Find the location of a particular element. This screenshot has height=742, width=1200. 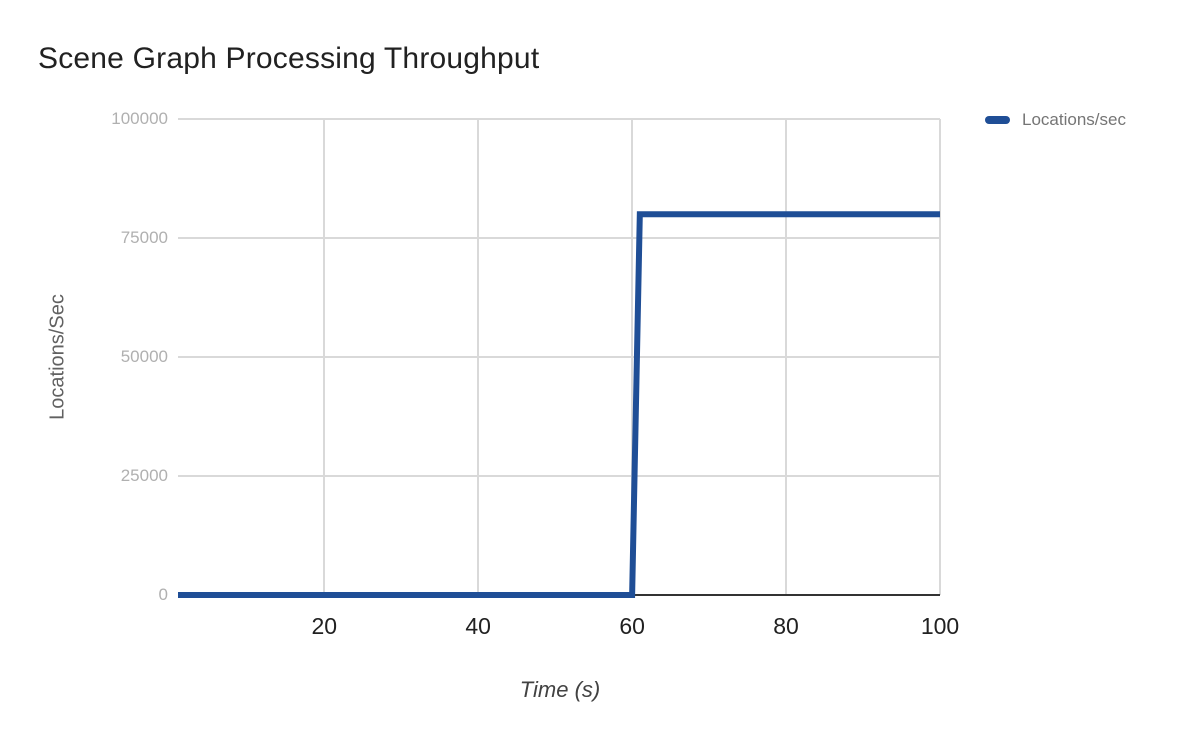

legend-label: Locations/sec is located at coordinates (1074, 119).